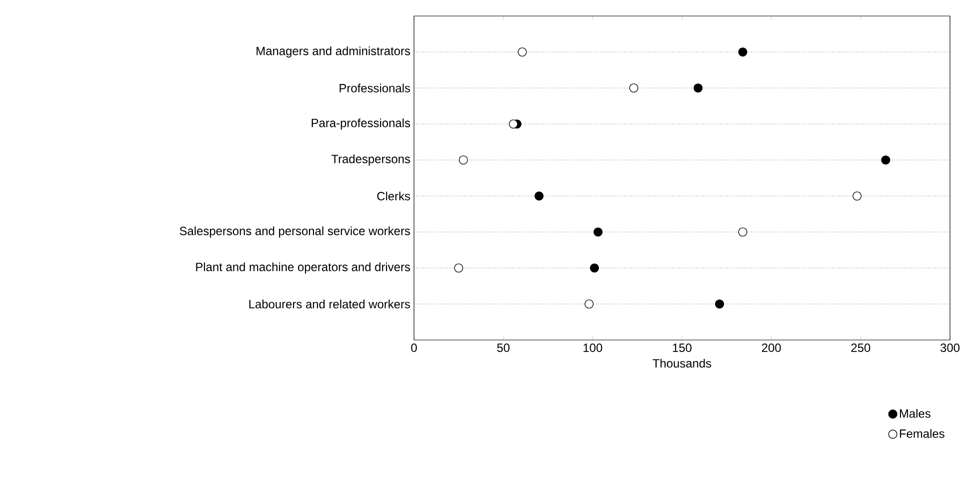  Describe the element at coordinates (329, 304) in the screenshot. I see `y-tick-label: Labourers and related workers` at that location.